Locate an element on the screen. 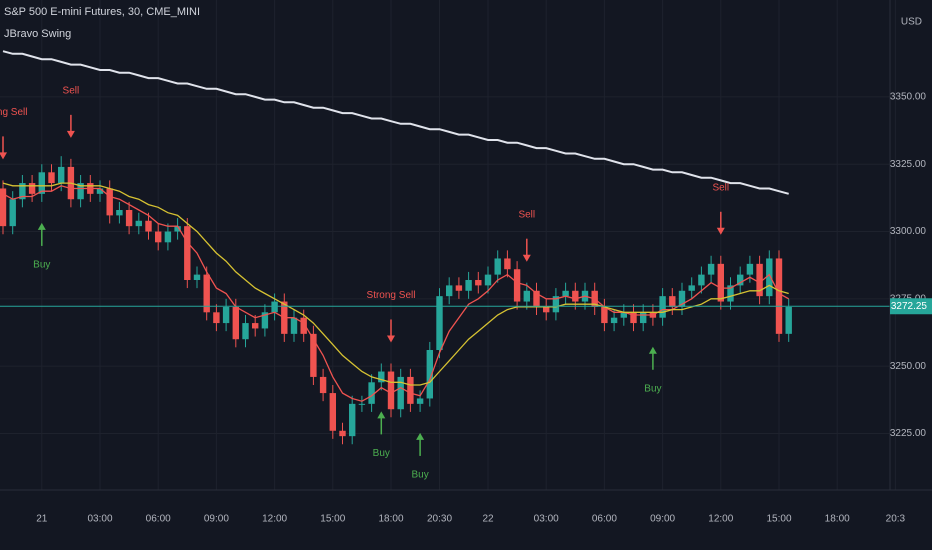 The height and width of the screenshot is (550, 932). x-tick-label: 18:00 is located at coordinates (390, 519).